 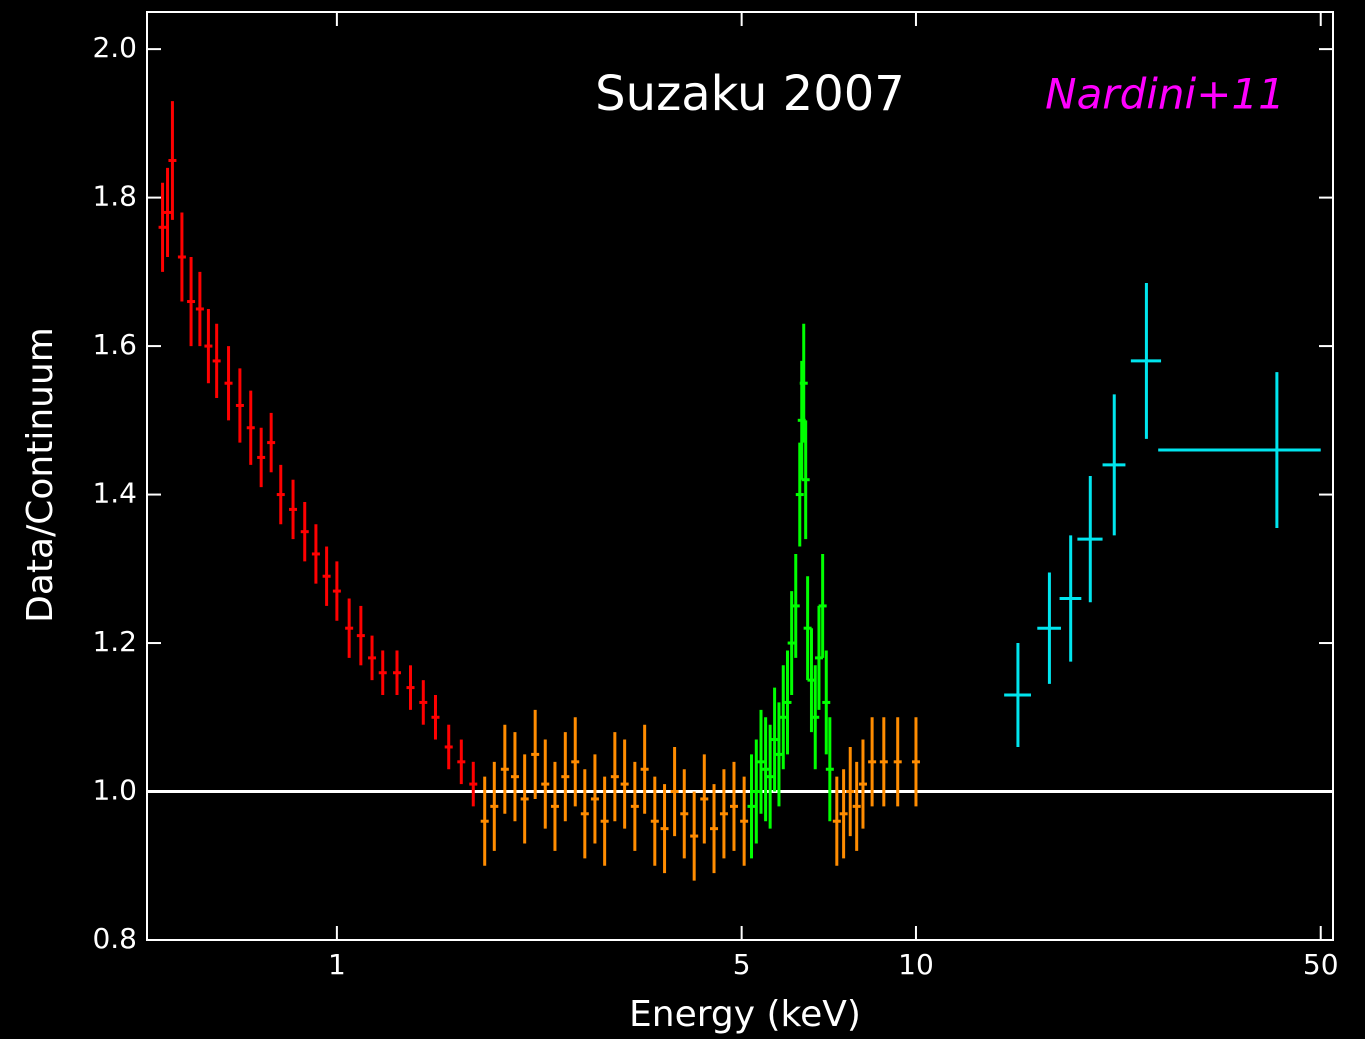 I want to click on y-tick-label: 2.0, so click(x=114, y=47).